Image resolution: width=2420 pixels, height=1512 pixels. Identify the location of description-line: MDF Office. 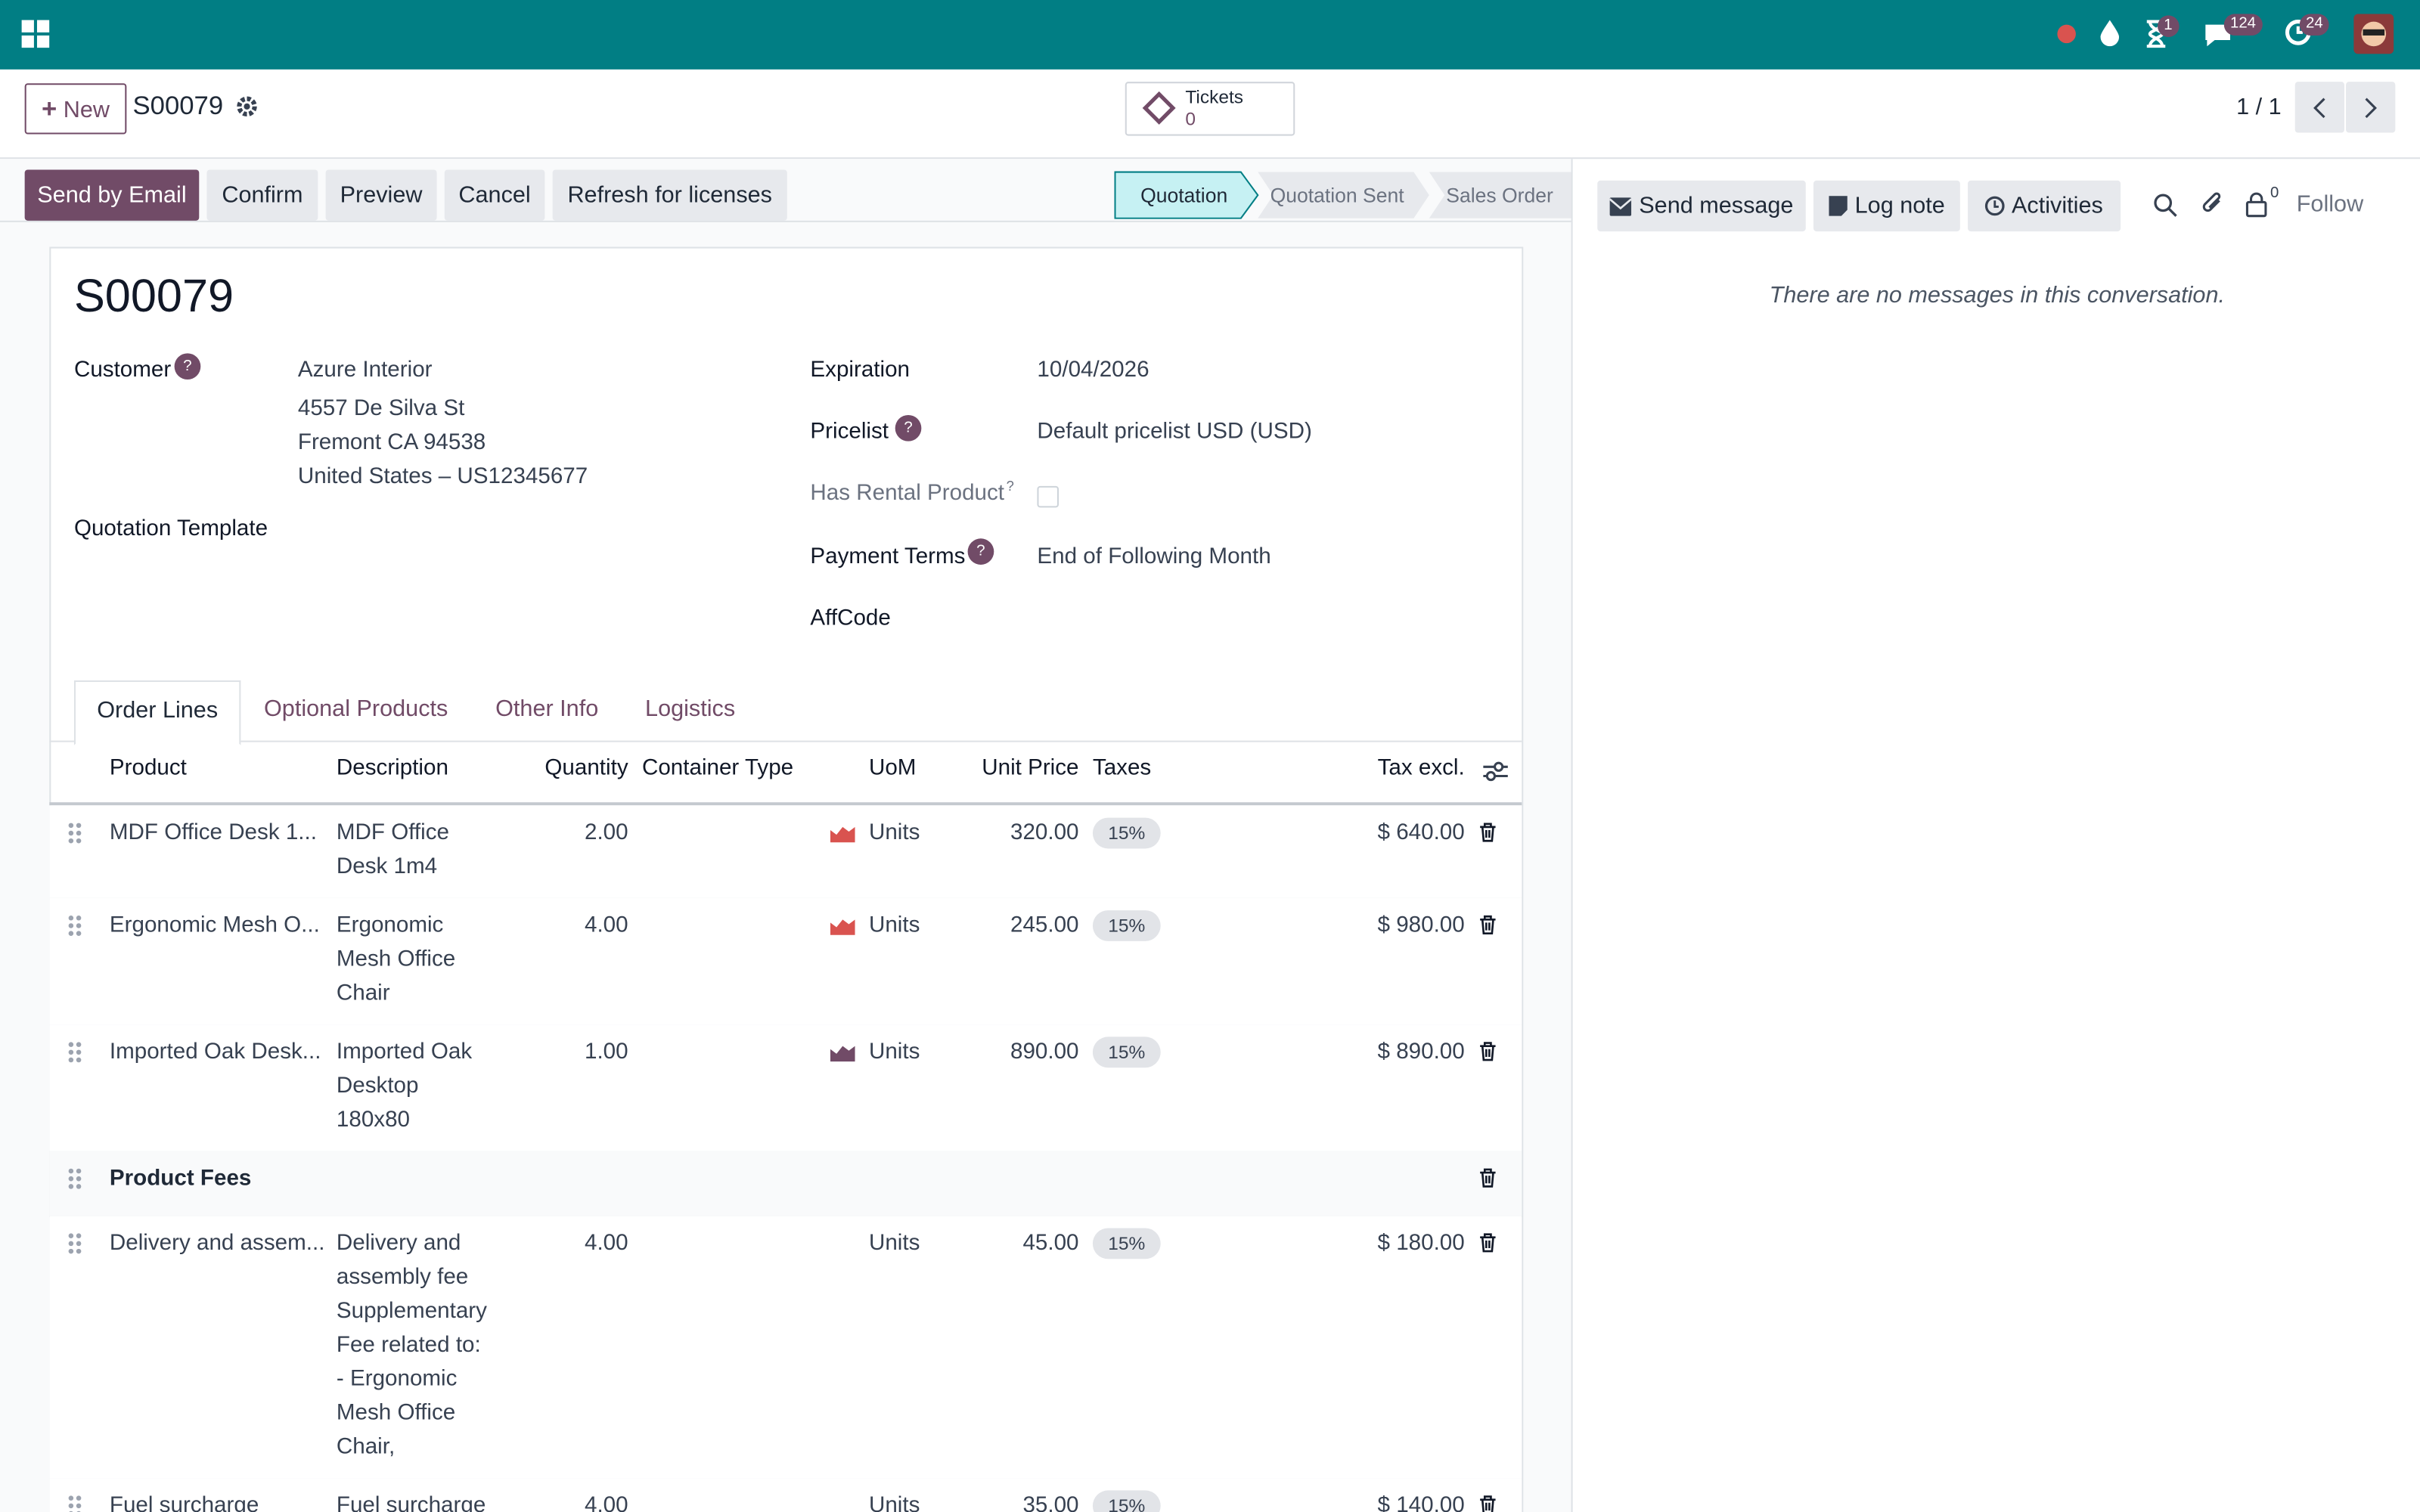
(392, 833).